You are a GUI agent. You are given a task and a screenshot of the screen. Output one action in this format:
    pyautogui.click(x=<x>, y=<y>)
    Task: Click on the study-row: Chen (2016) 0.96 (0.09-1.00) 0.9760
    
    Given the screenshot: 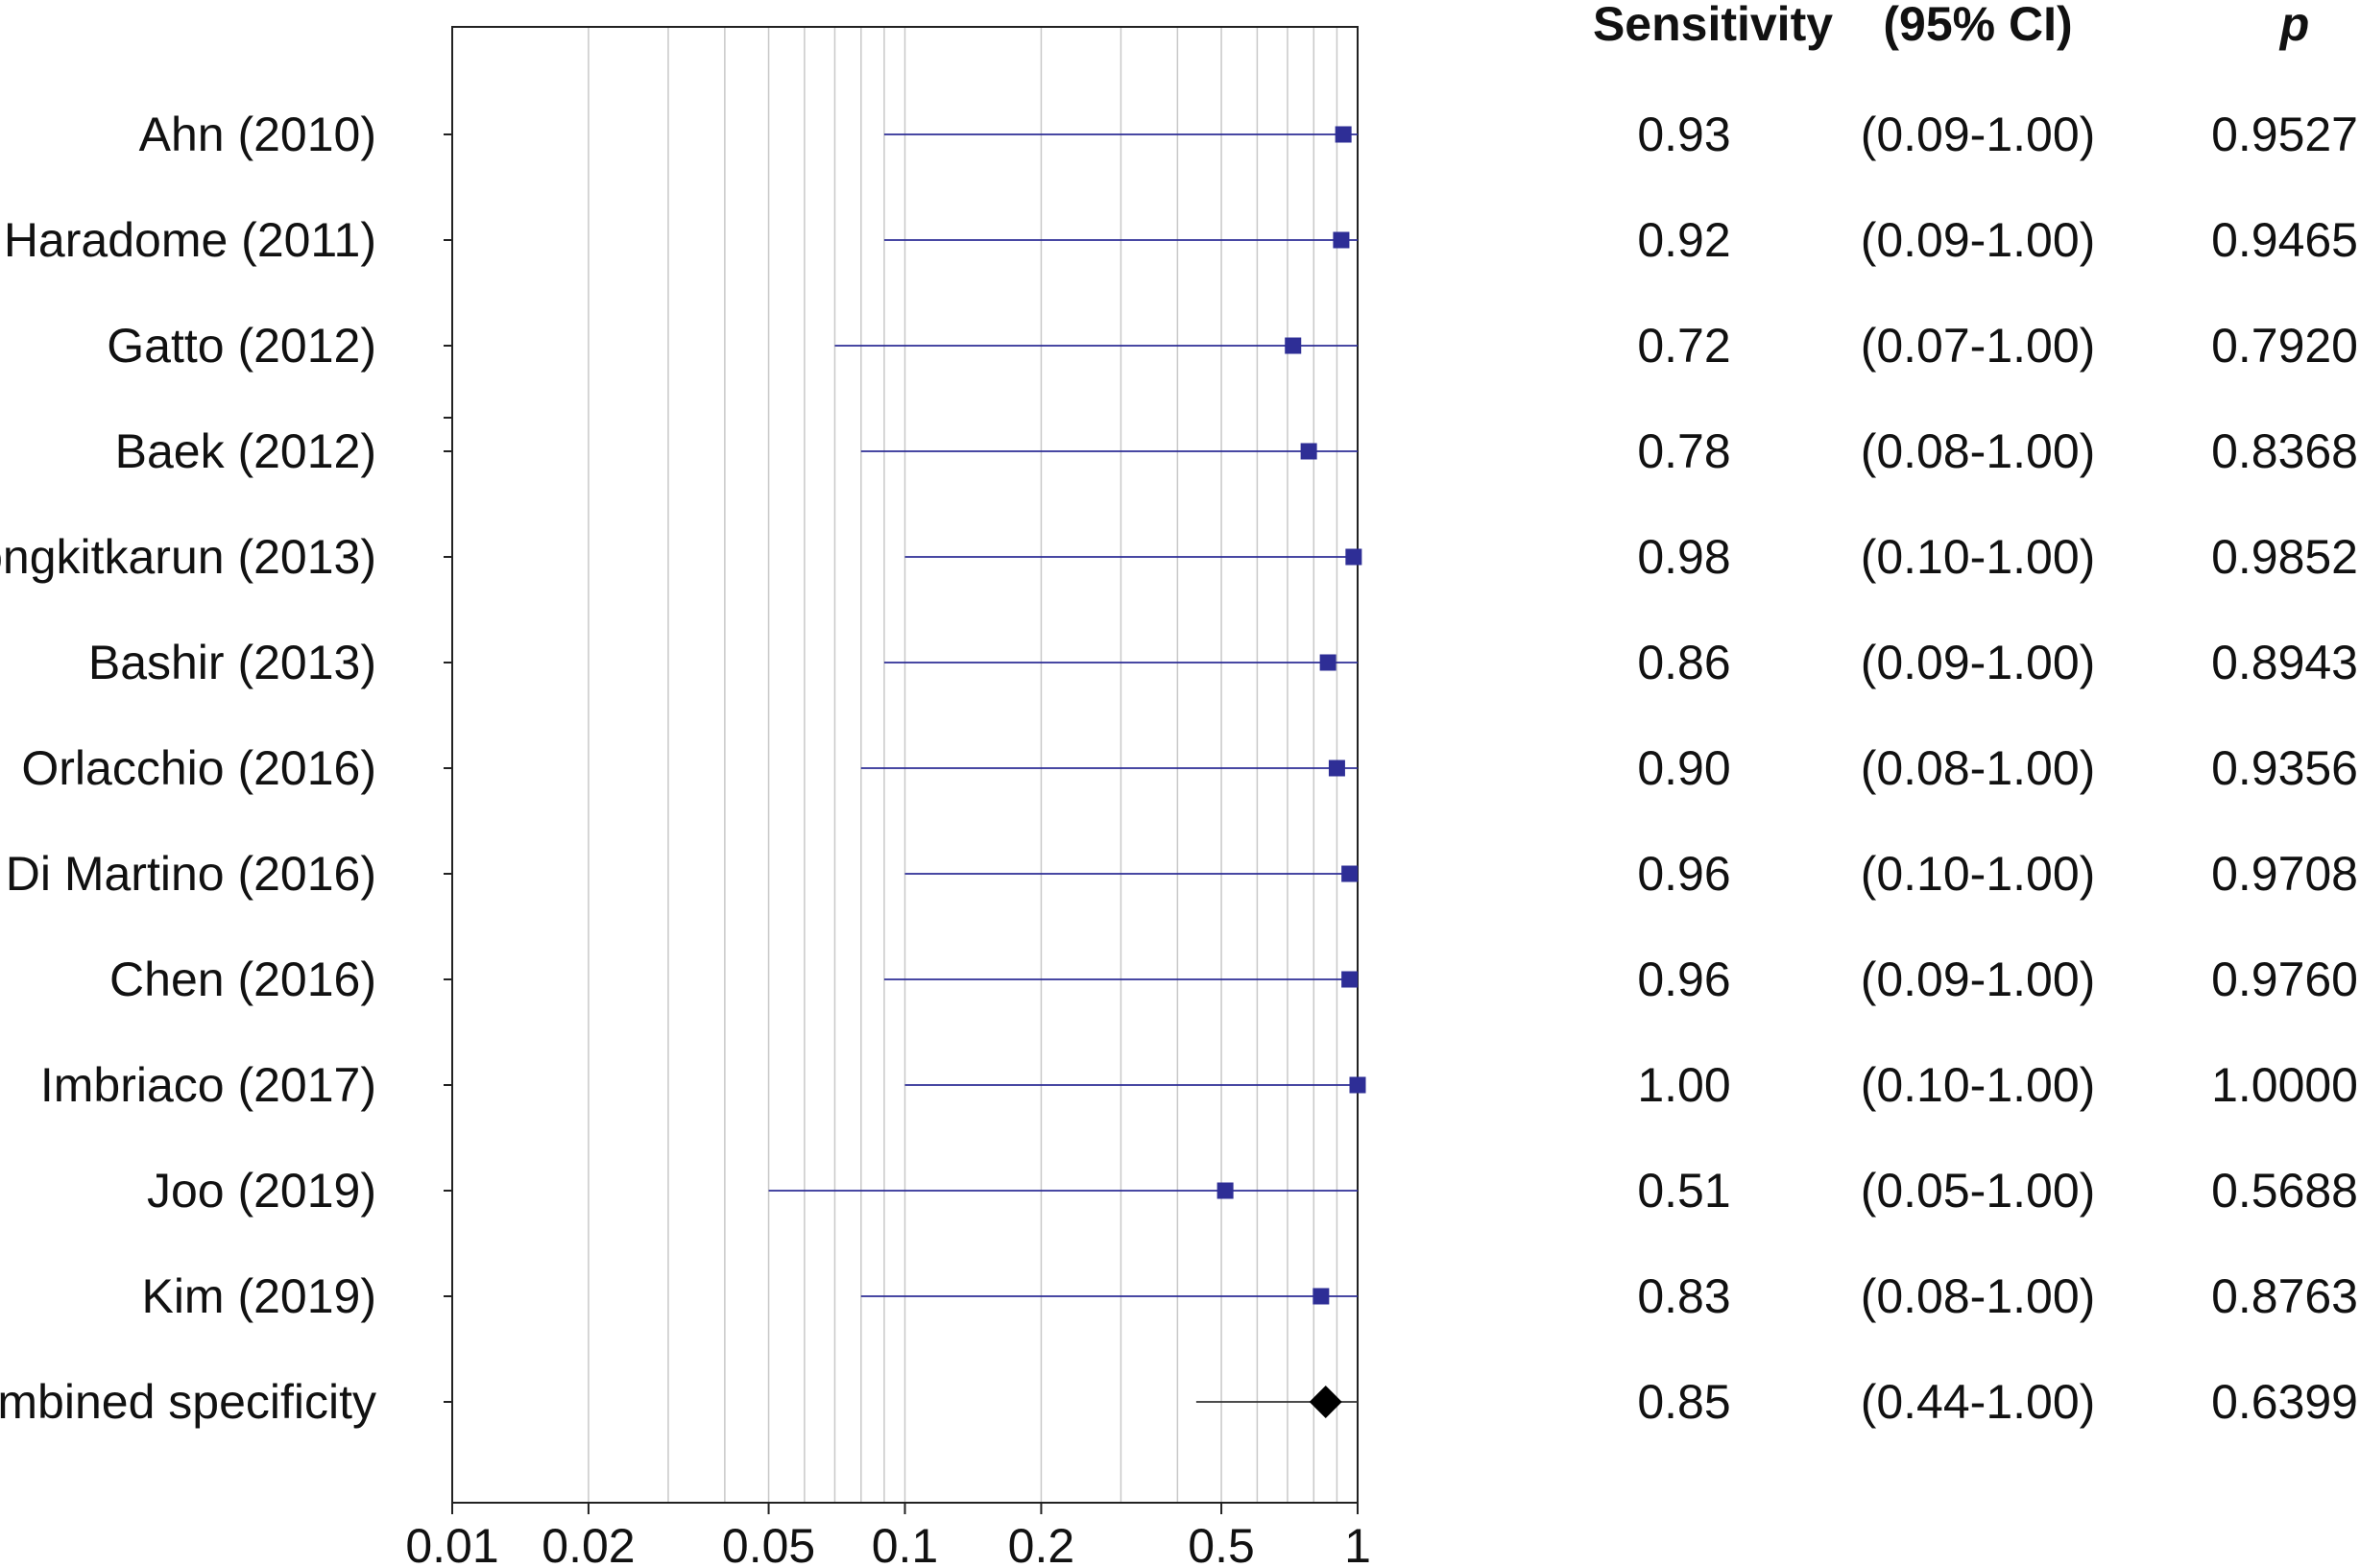 What is the action you would take?
    pyautogui.click(x=1234, y=979)
    